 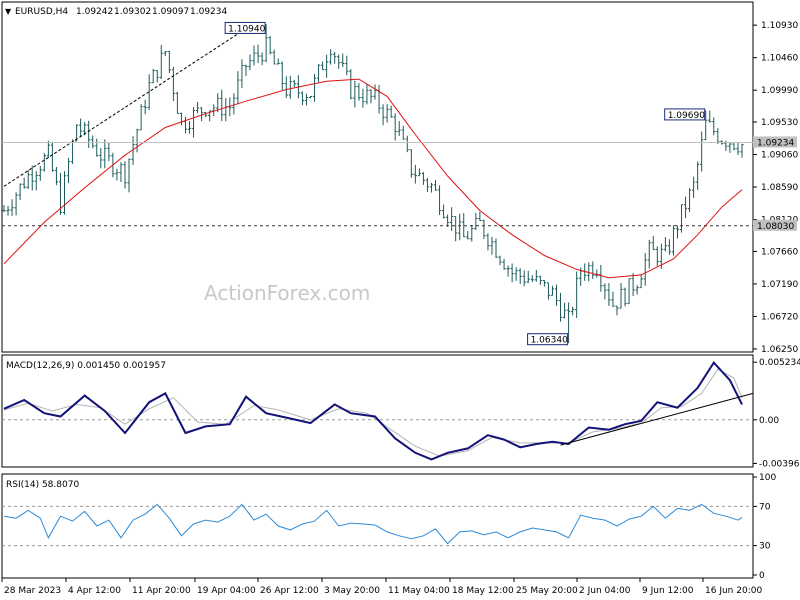 What do you see at coordinates (779, 317) in the screenshot?
I see `price-tick-label: 1.06720` at bounding box center [779, 317].